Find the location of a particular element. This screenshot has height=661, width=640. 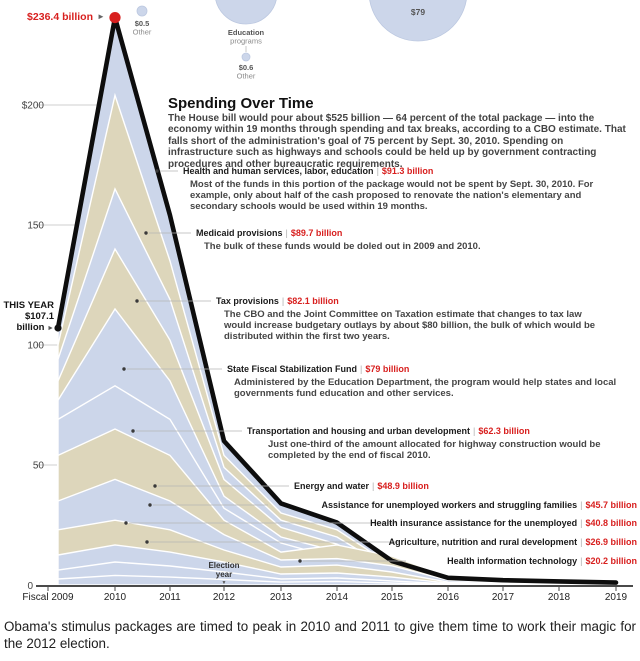

start-point-dot is located at coordinates (58, 328).